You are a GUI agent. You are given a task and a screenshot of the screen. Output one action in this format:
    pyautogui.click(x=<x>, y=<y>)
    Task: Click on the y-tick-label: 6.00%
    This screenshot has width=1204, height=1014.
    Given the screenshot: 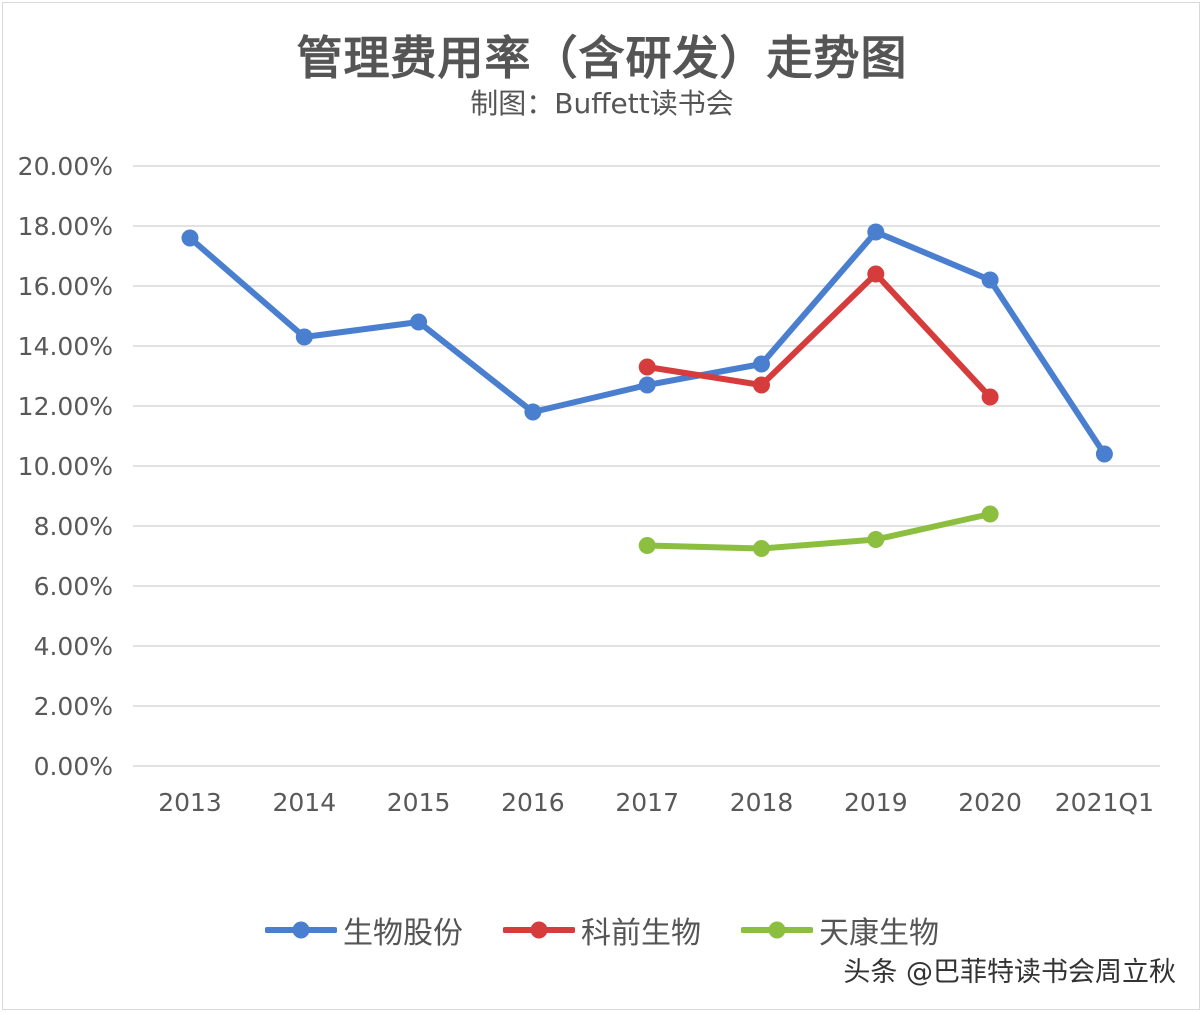 What is the action you would take?
    pyautogui.click(x=73, y=586)
    